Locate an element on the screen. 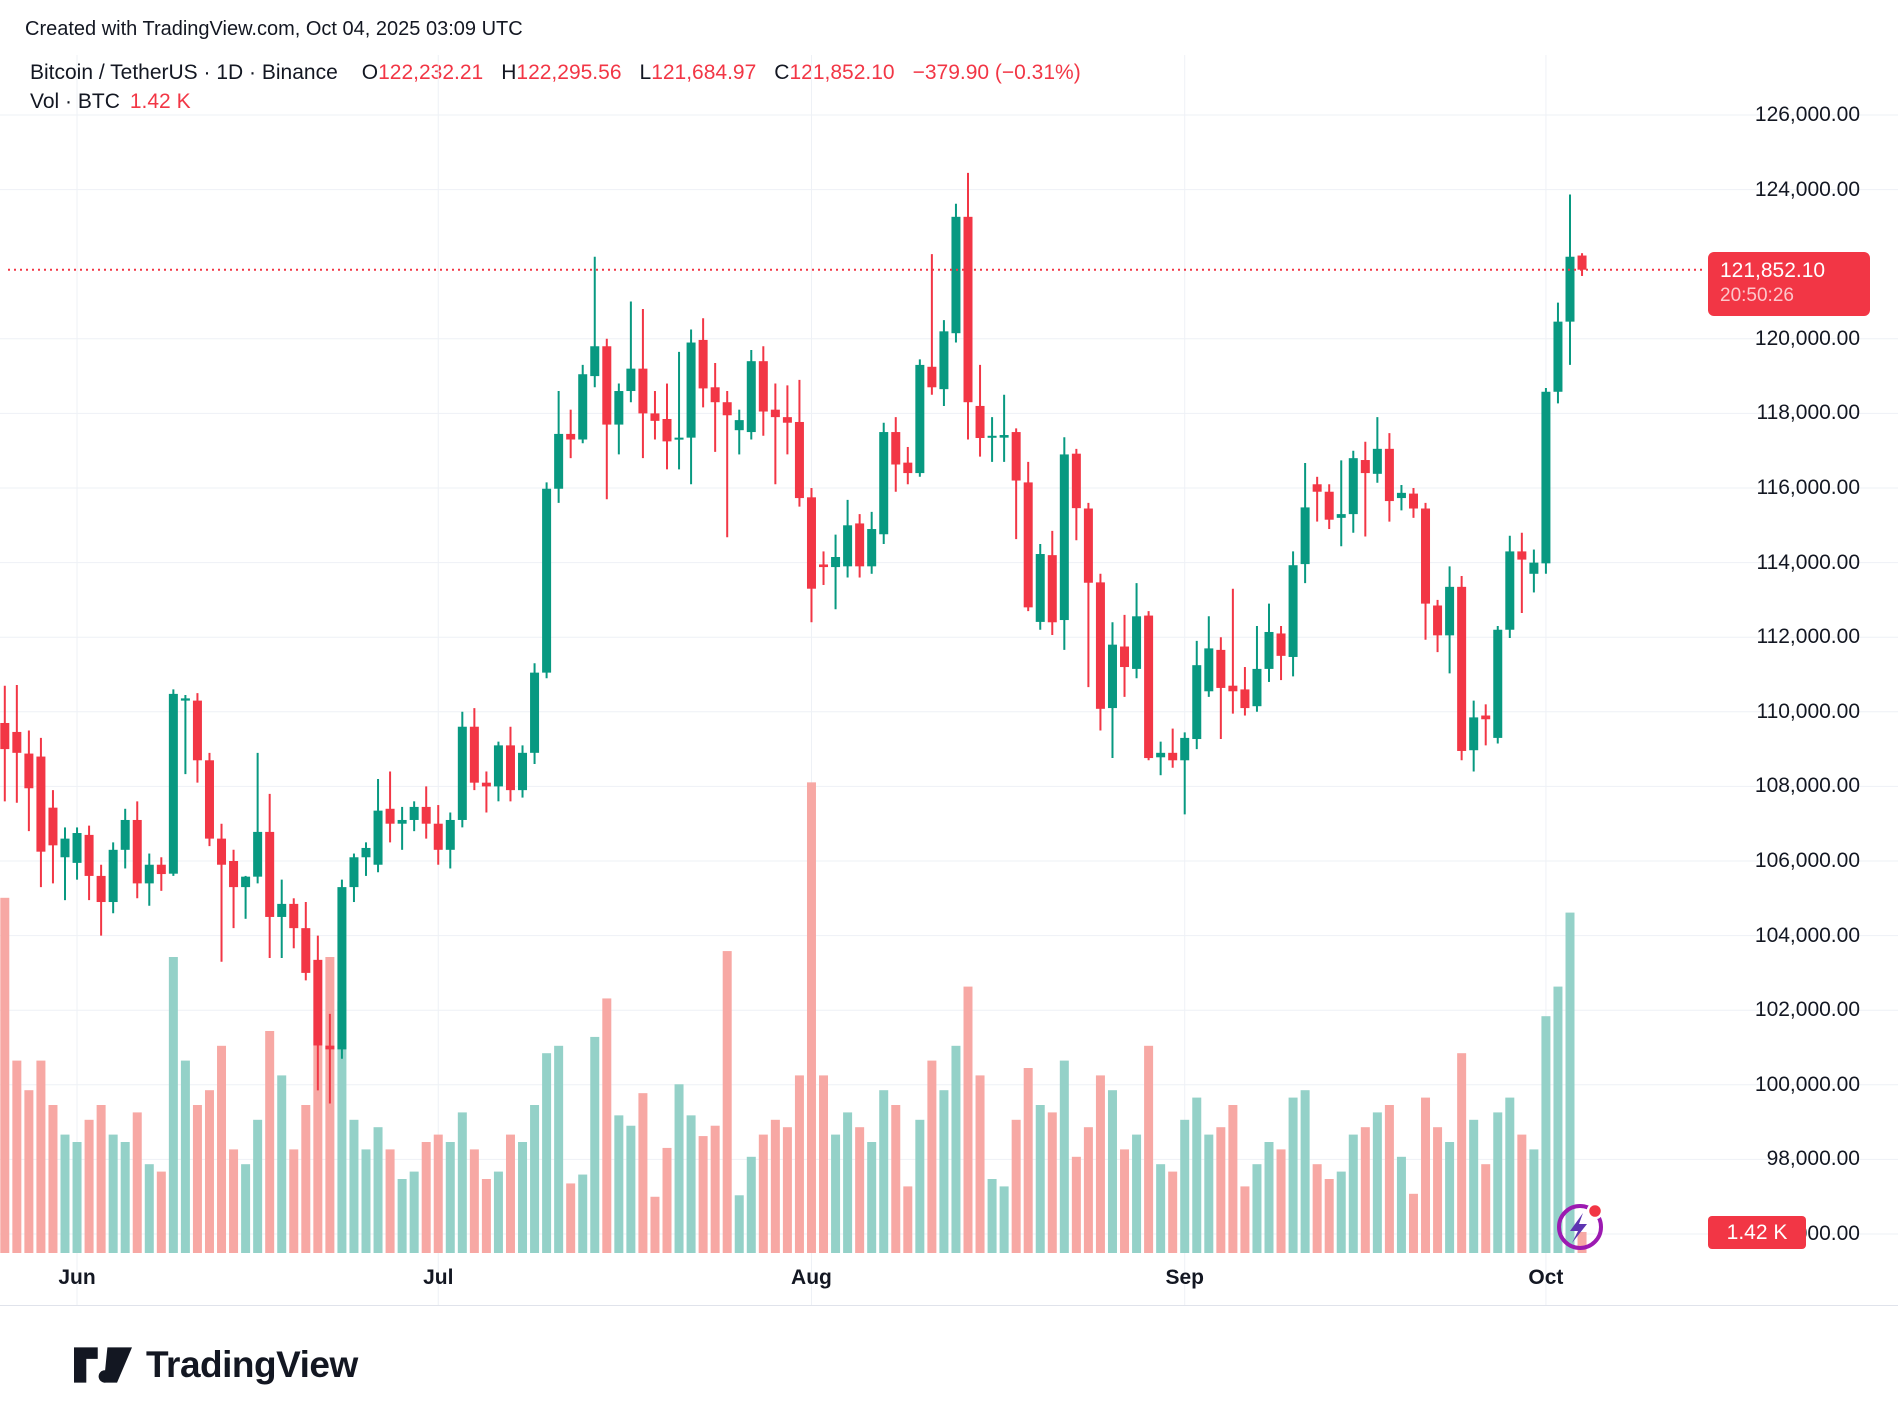 This screenshot has height=1426, width=1898. lightning-bolt-icon is located at coordinates (1578, 1228).